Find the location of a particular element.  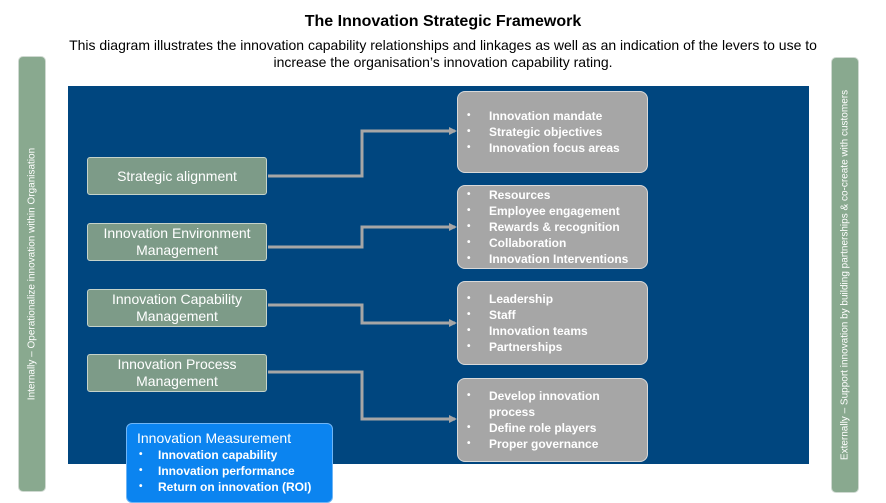

environment-management-box: Innovation Environment Management is located at coordinates (177, 242).